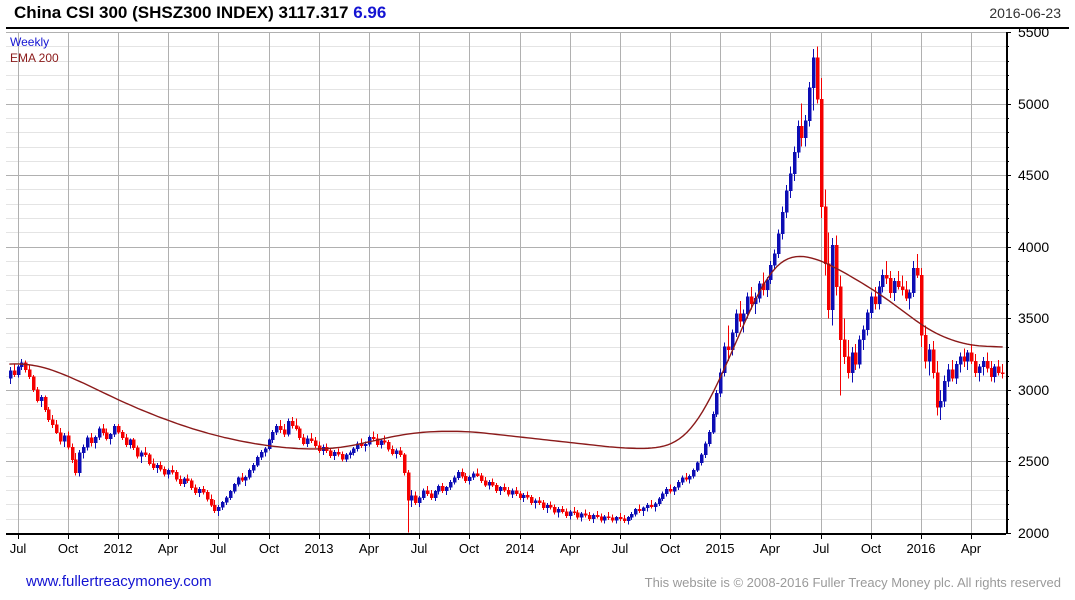 This screenshot has width=1075, height=600. What do you see at coordinates (921, 548) in the screenshot?
I see `x-tick-label: 2016` at bounding box center [921, 548].